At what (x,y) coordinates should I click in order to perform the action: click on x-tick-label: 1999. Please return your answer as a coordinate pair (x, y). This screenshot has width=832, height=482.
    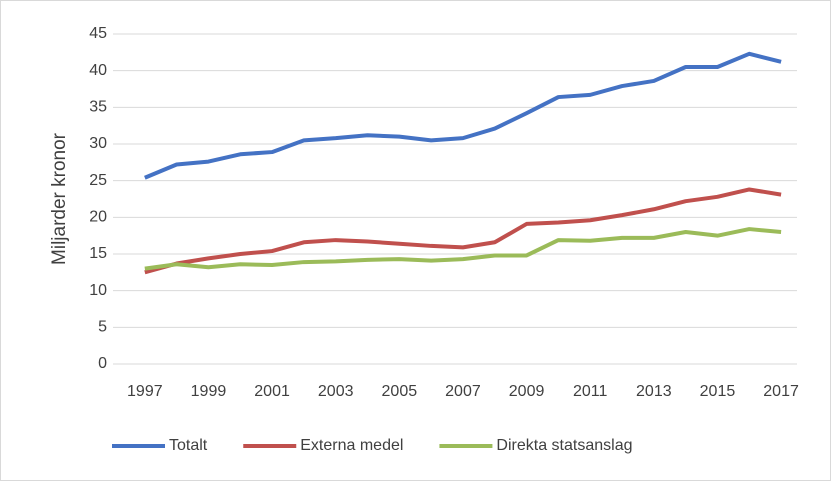
    Looking at the image, I should click on (209, 391).